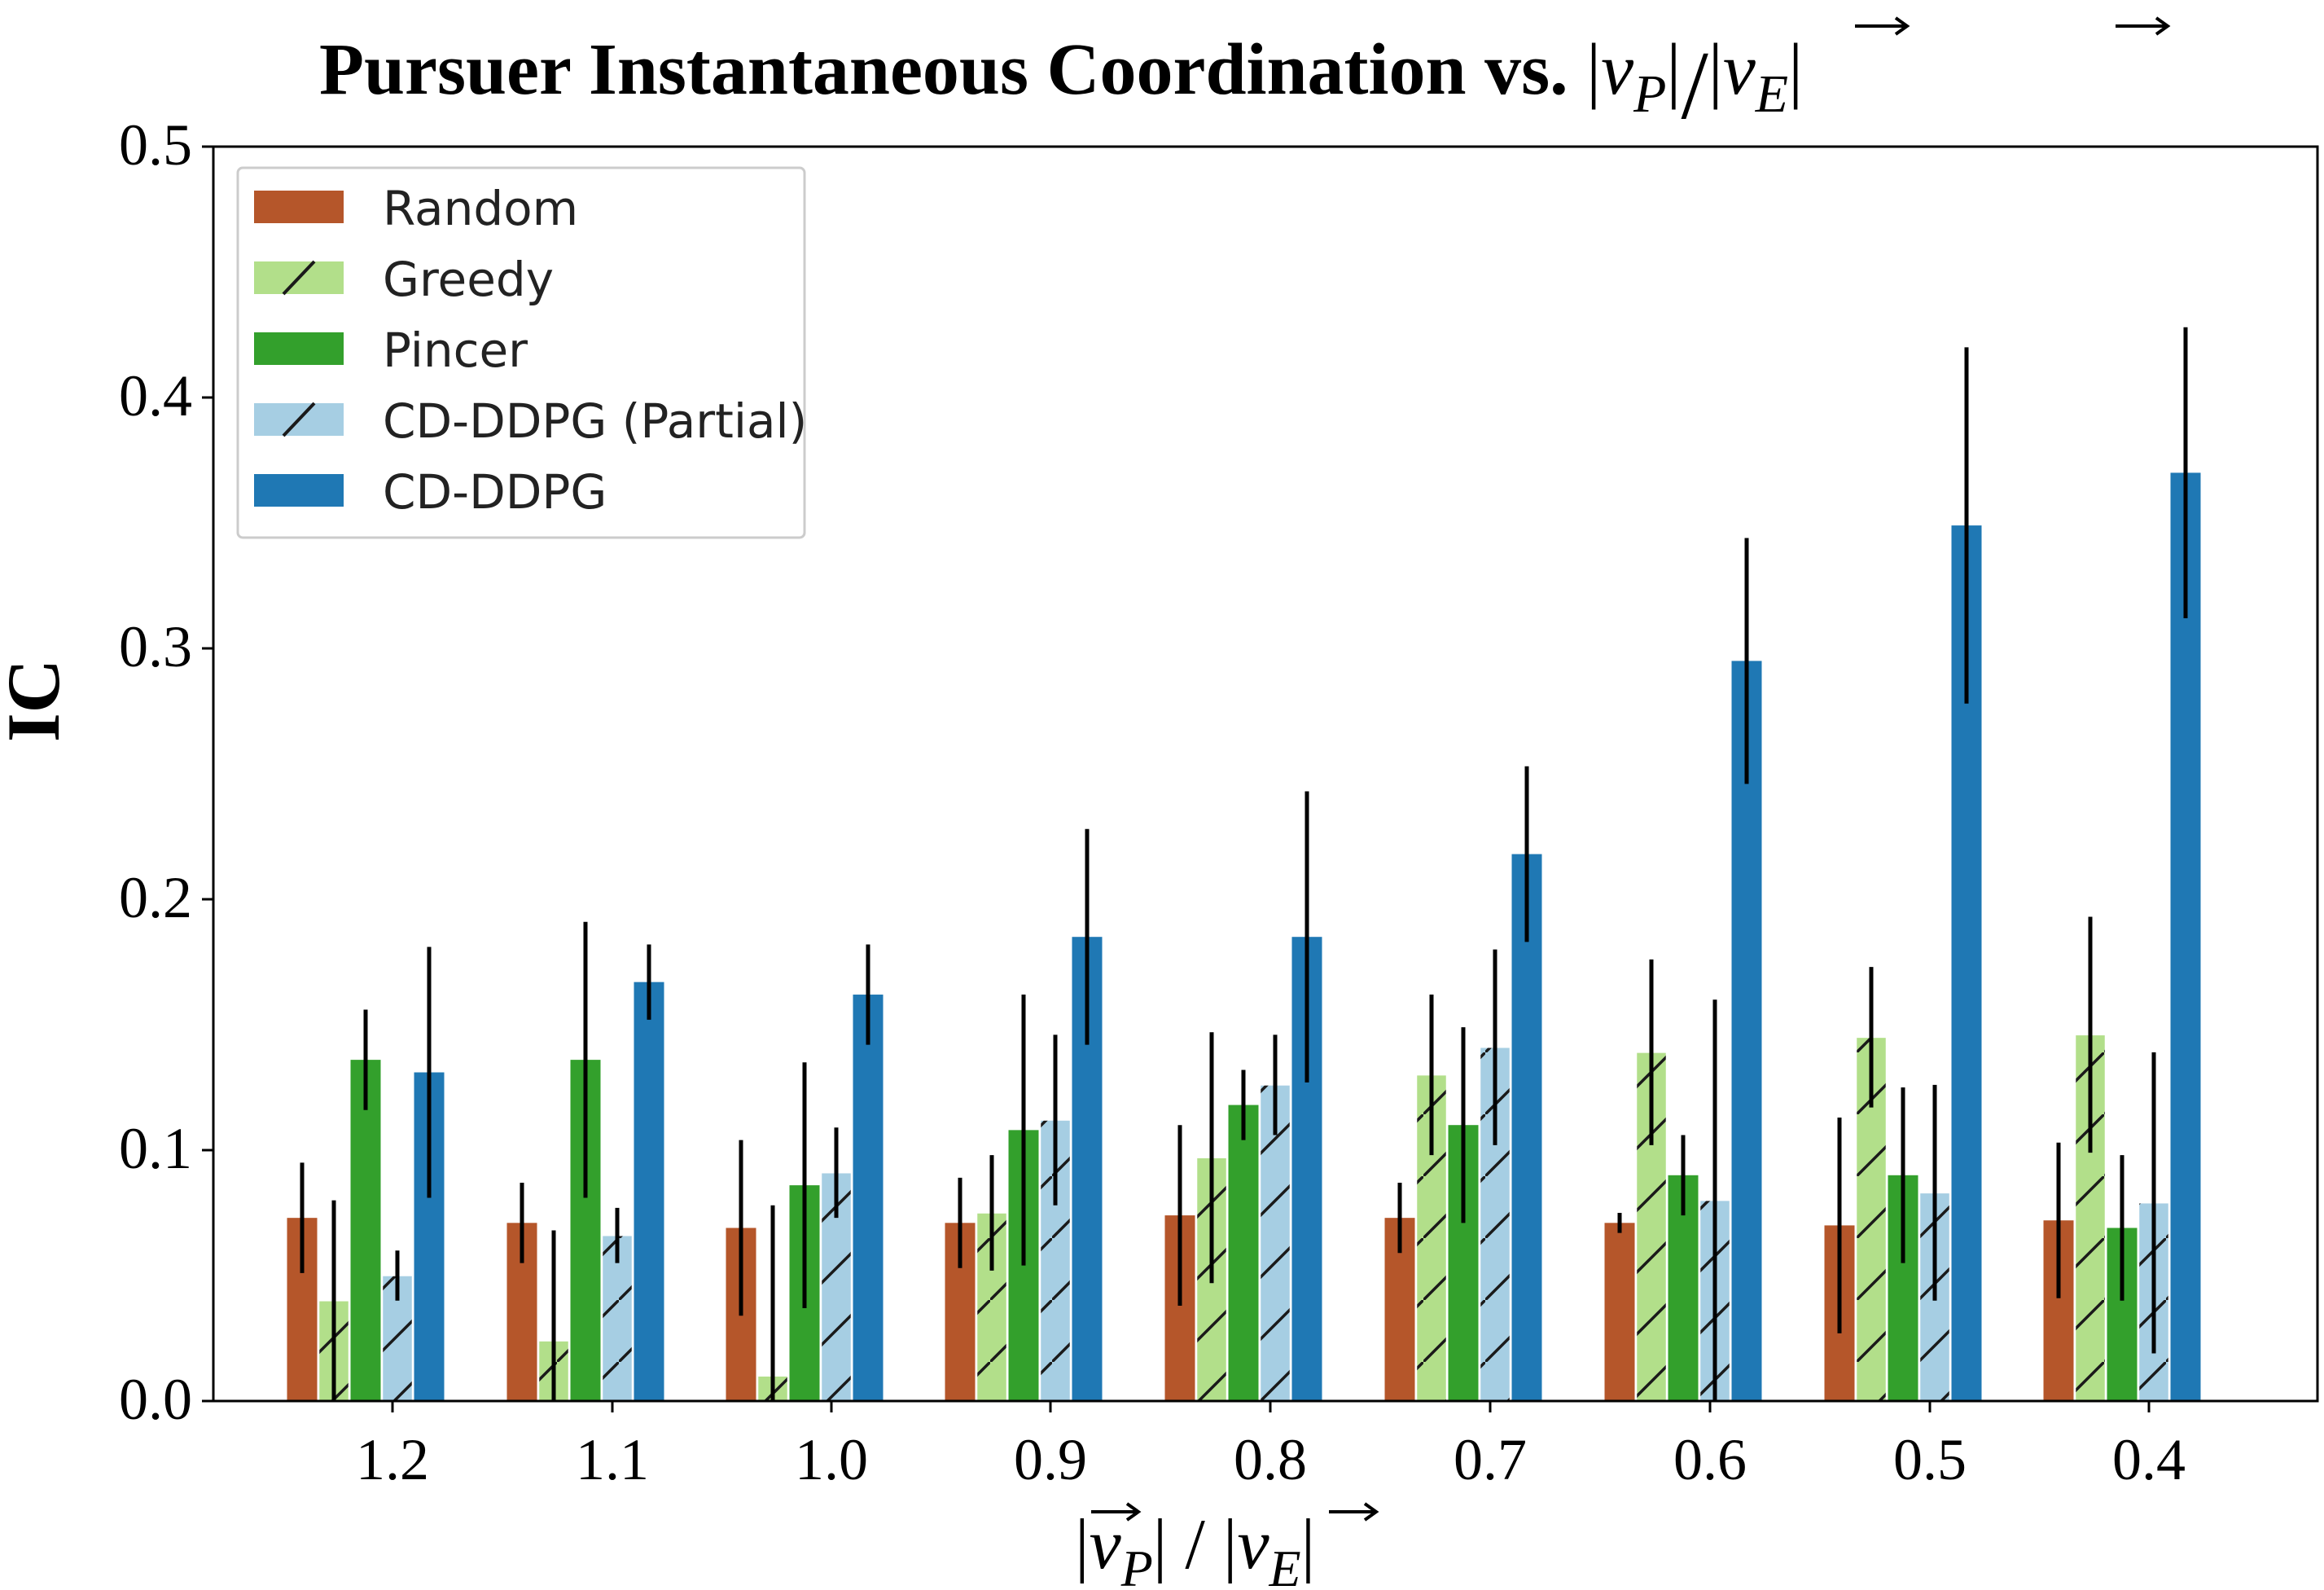 The height and width of the screenshot is (1590, 2324). I want to click on legend-label-greedy: Greedy, so click(468, 279).